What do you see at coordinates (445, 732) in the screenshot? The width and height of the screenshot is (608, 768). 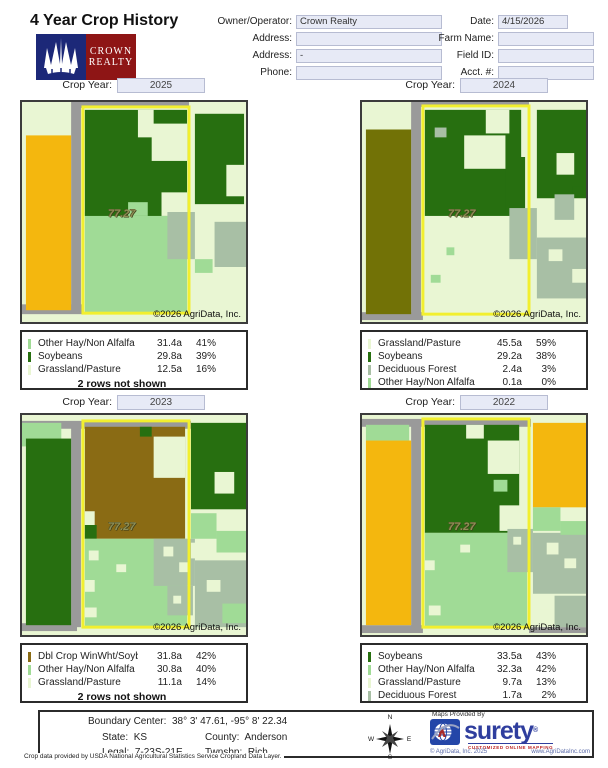 I see `agridata-globe-icon` at bounding box center [445, 732].